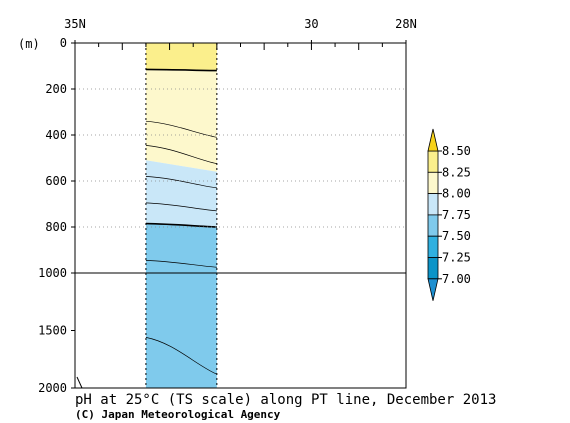 The image size is (570, 423). I want to click on y-tick-label: 600, so click(56, 181).